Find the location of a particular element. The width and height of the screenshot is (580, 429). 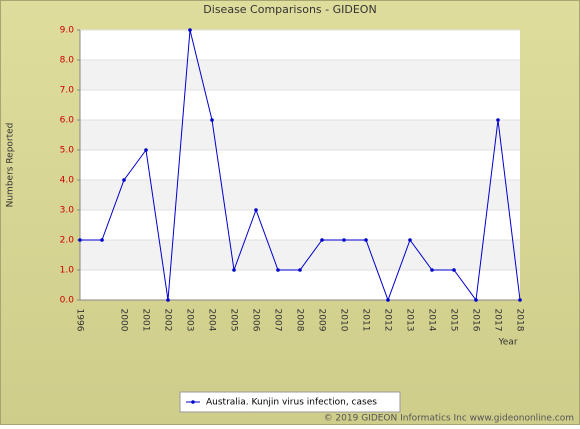

x-tick-label: 1996 is located at coordinates (80, 320).